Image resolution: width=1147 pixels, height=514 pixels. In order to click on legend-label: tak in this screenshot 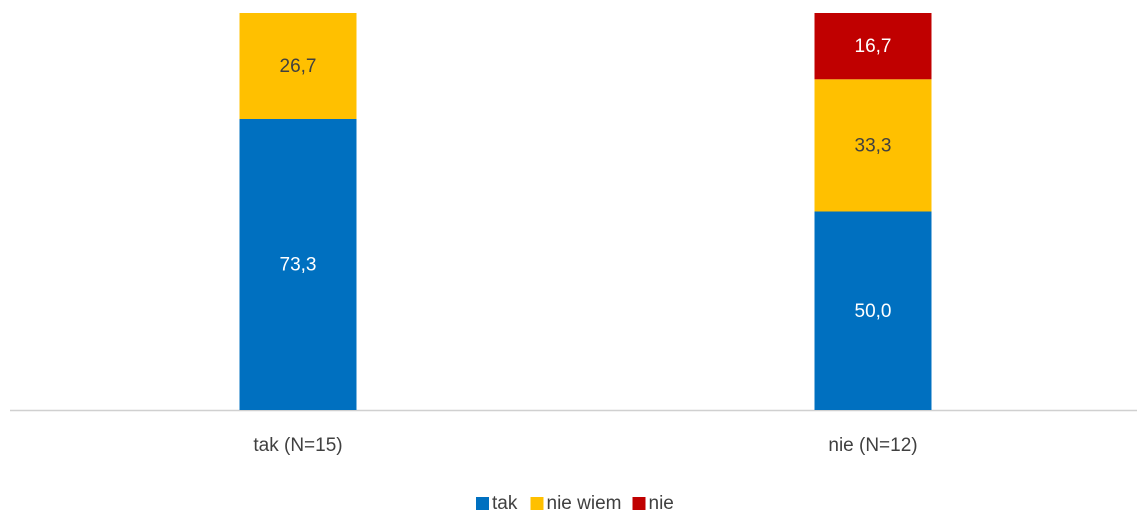, I will do `click(505, 503)`.